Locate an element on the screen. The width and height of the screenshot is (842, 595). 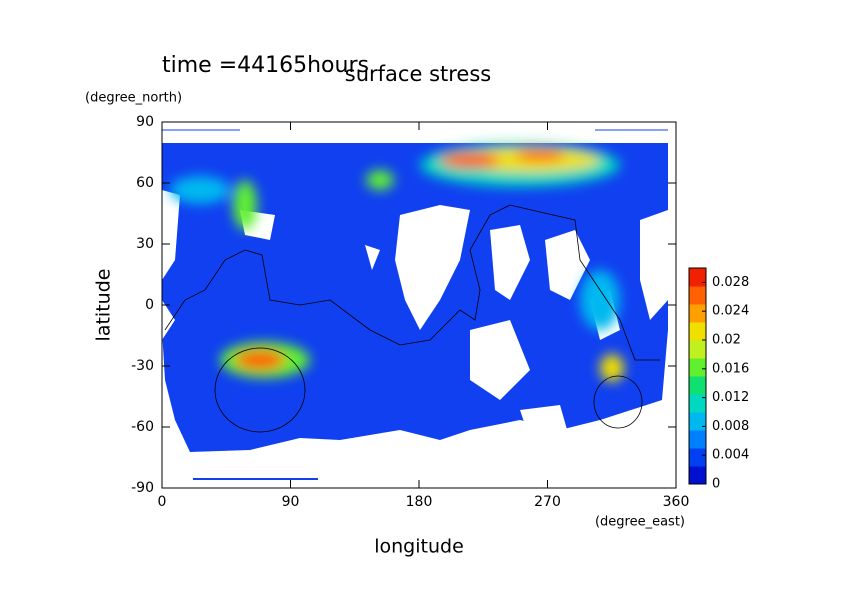
colorbar-tick-label: 0.024 is located at coordinates (730, 311).